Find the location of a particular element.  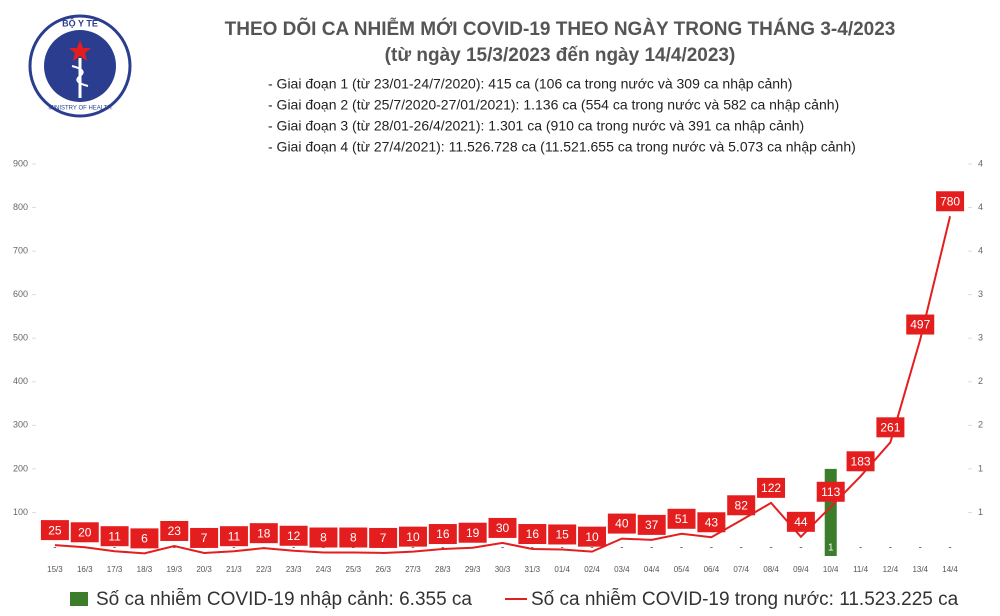

value-label: 37 is located at coordinates (652, 525).